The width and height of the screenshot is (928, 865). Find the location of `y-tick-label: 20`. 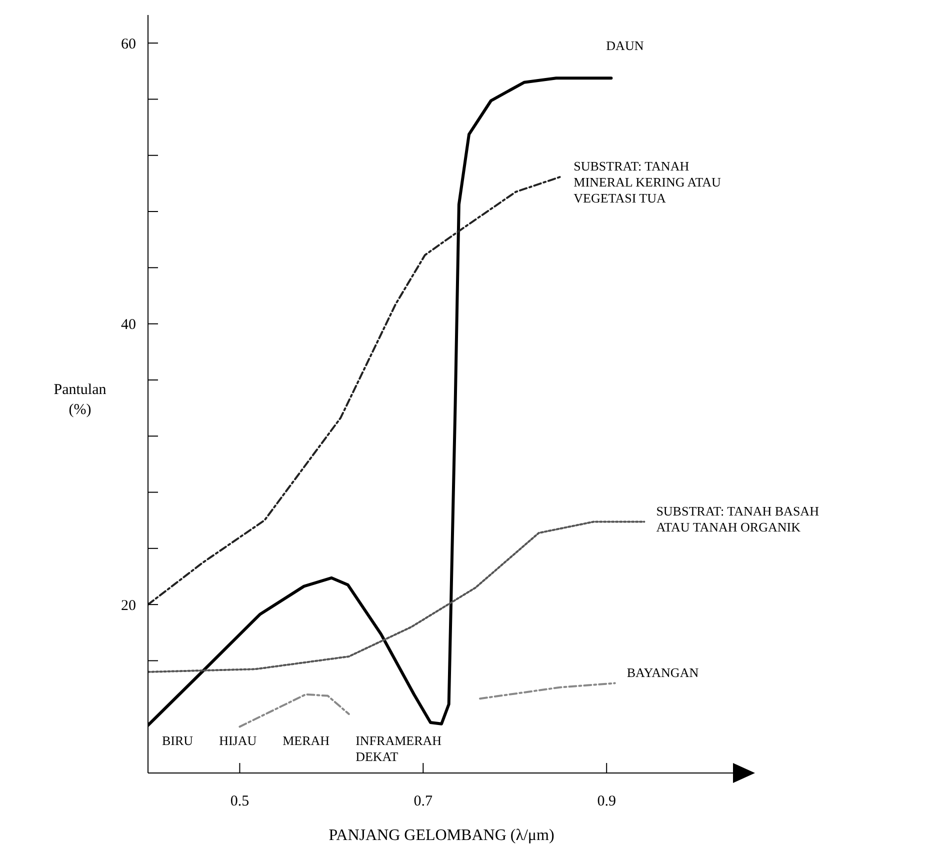

y-tick-label: 20 is located at coordinates (128, 606).